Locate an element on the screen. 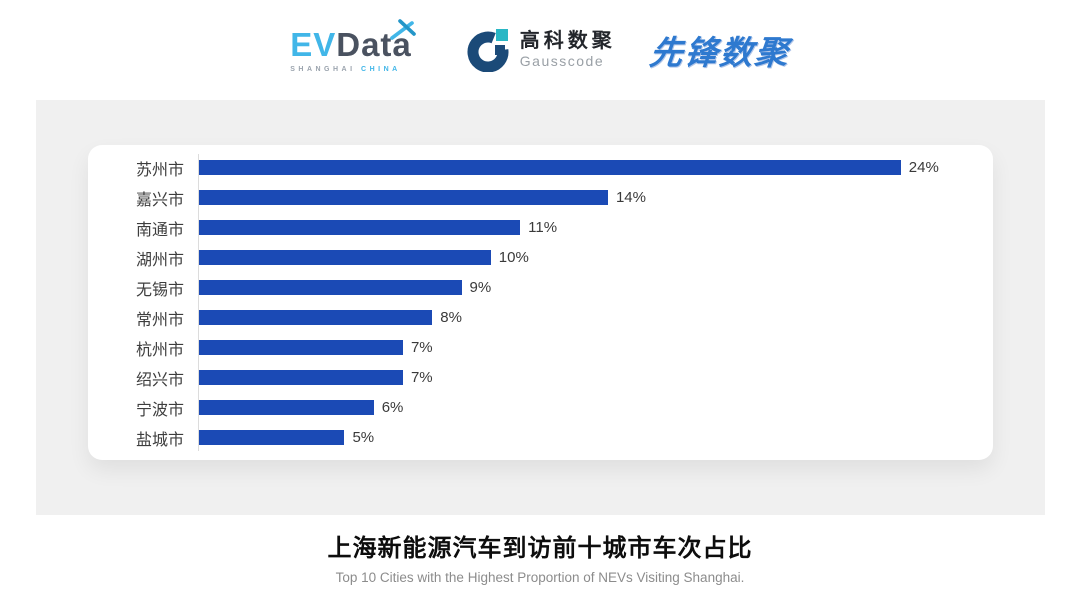  evdata-ev-text: EV is located at coordinates (313, 44).